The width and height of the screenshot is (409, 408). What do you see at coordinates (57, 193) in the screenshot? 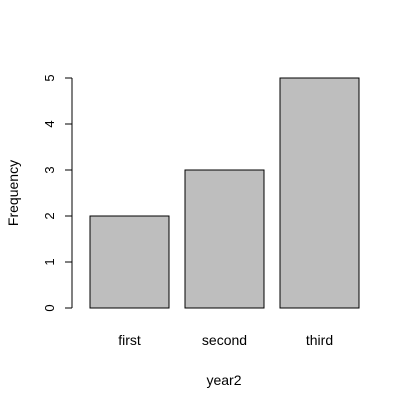
I see `y-axis: 0 1 2 3 4 5` at bounding box center [57, 193].